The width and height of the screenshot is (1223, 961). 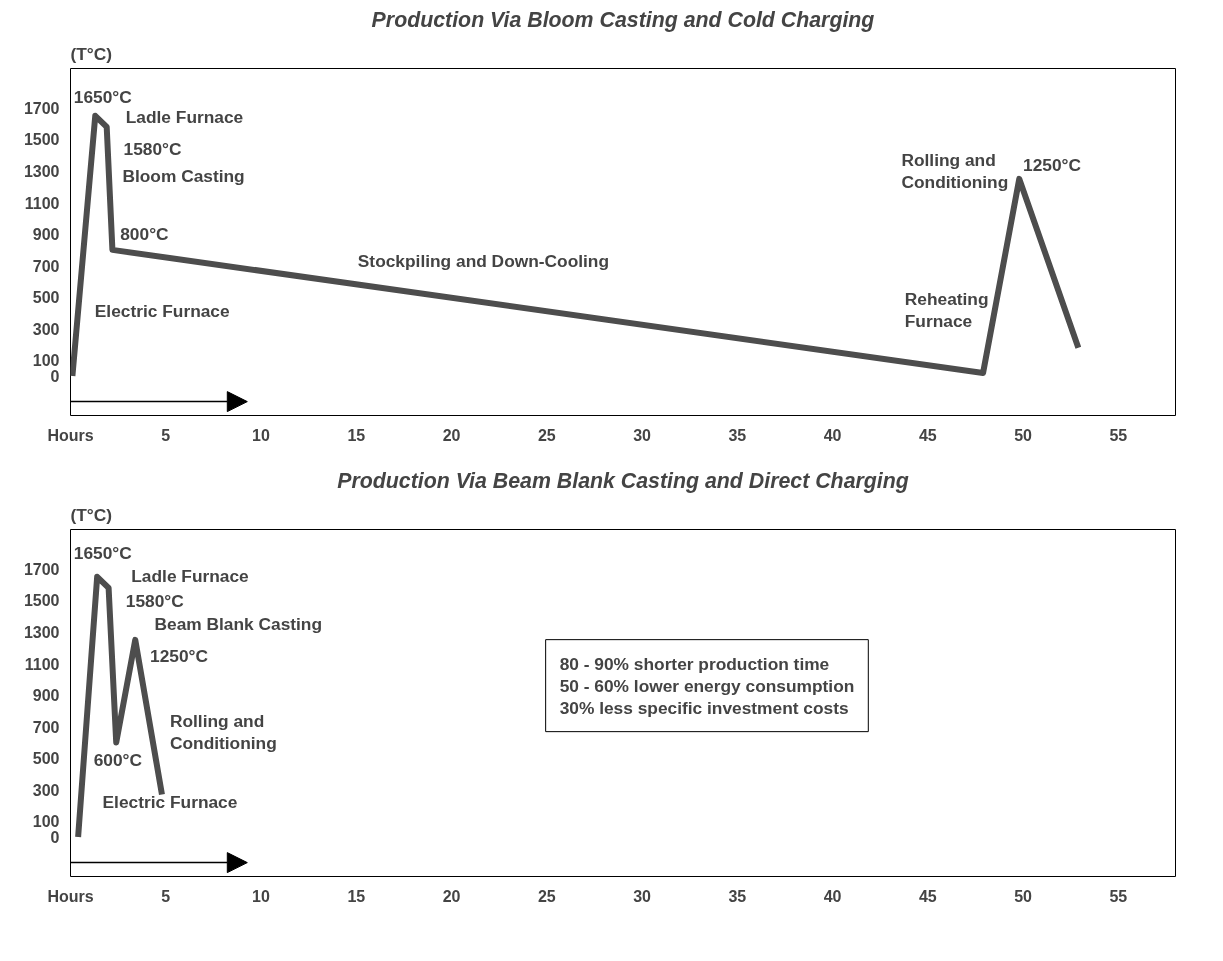 I want to click on annotation: Reheating Furnace, so click(x=946, y=309).